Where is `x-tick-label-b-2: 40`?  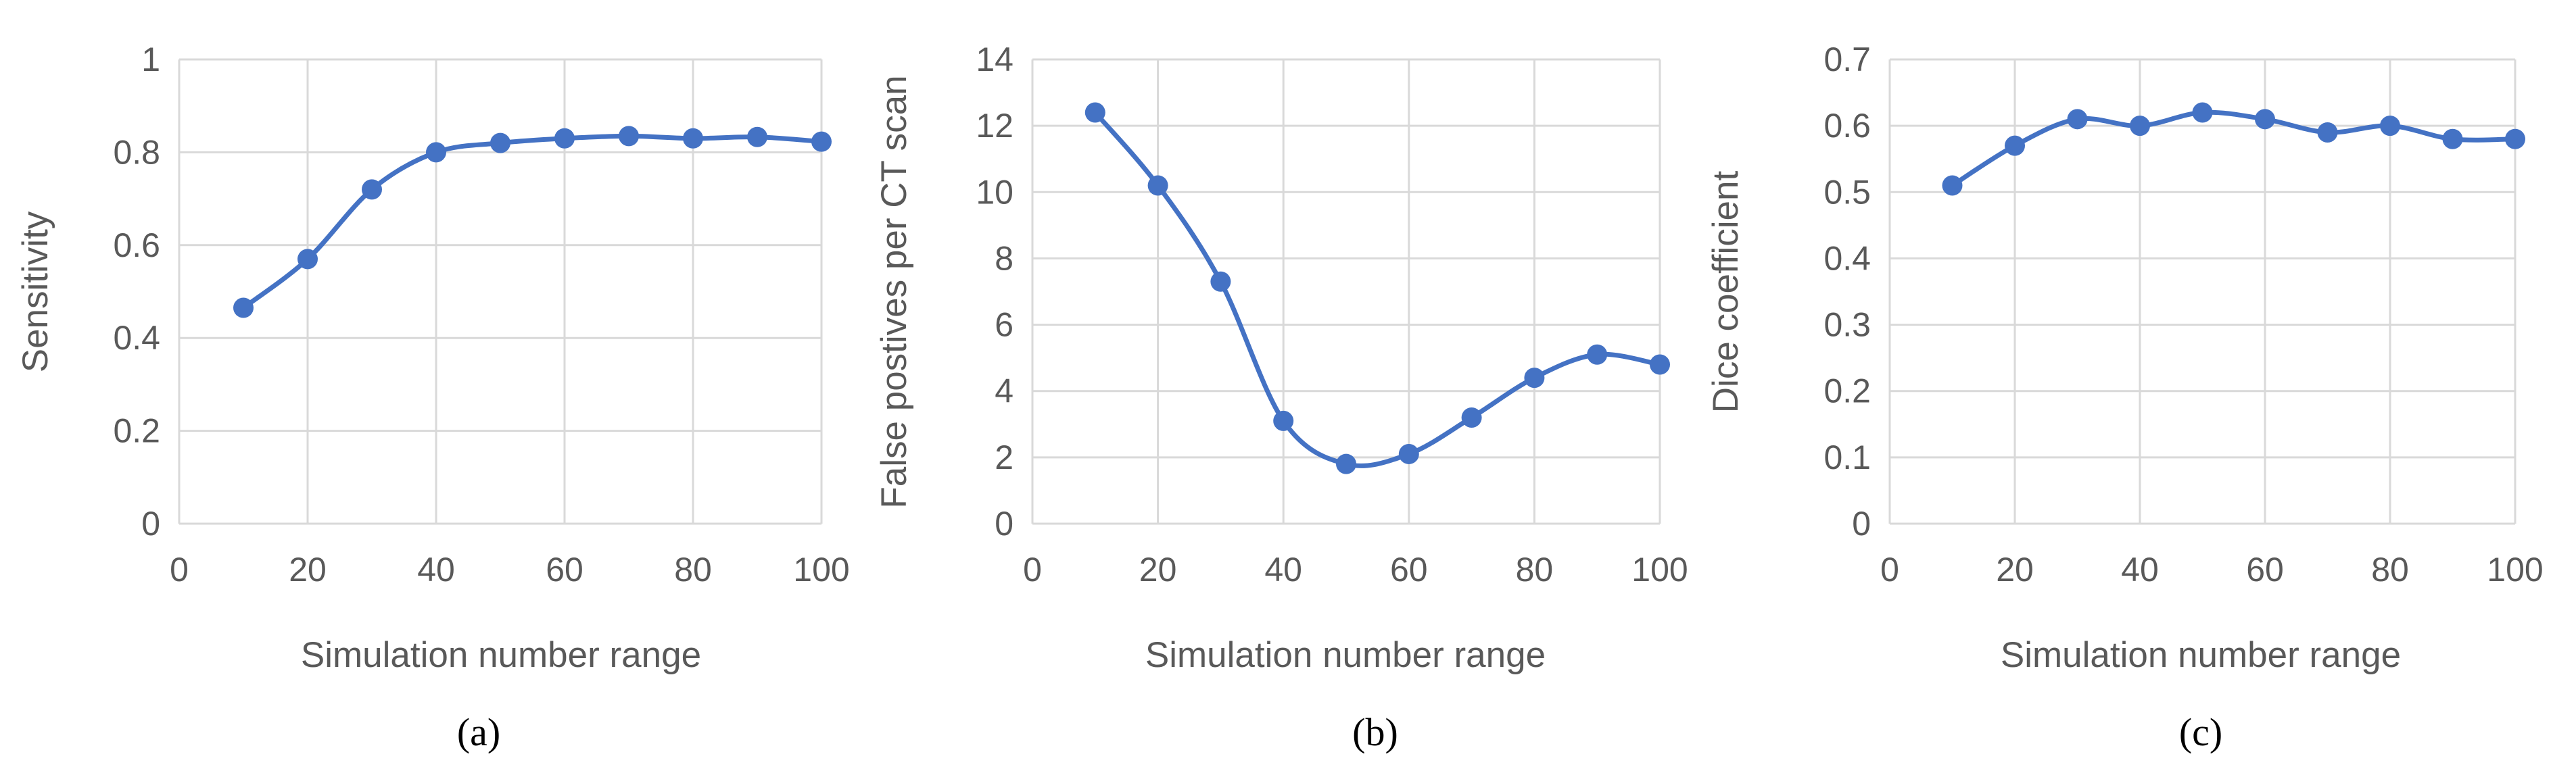 x-tick-label-b-2: 40 is located at coordinates (1283, 570).